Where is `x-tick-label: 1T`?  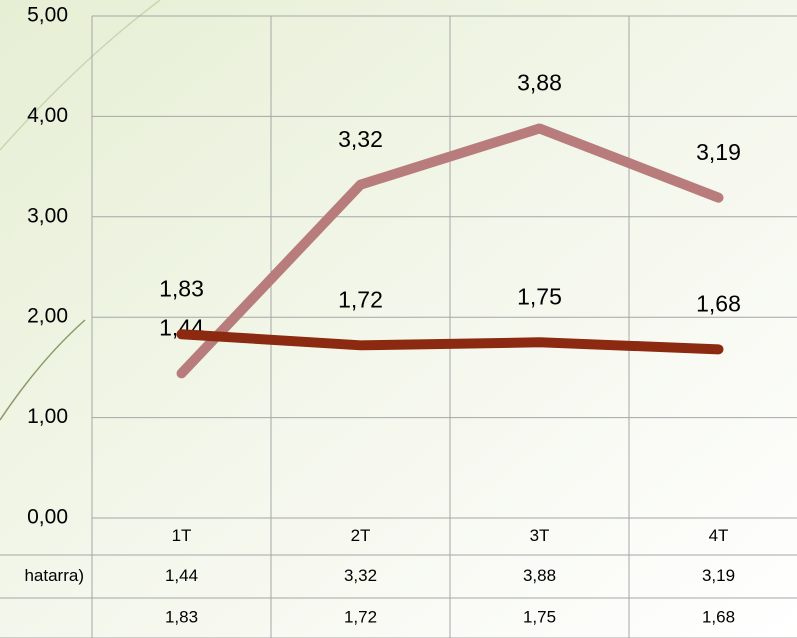 x-tick-label: 1T is located at coordinates (182, 535).